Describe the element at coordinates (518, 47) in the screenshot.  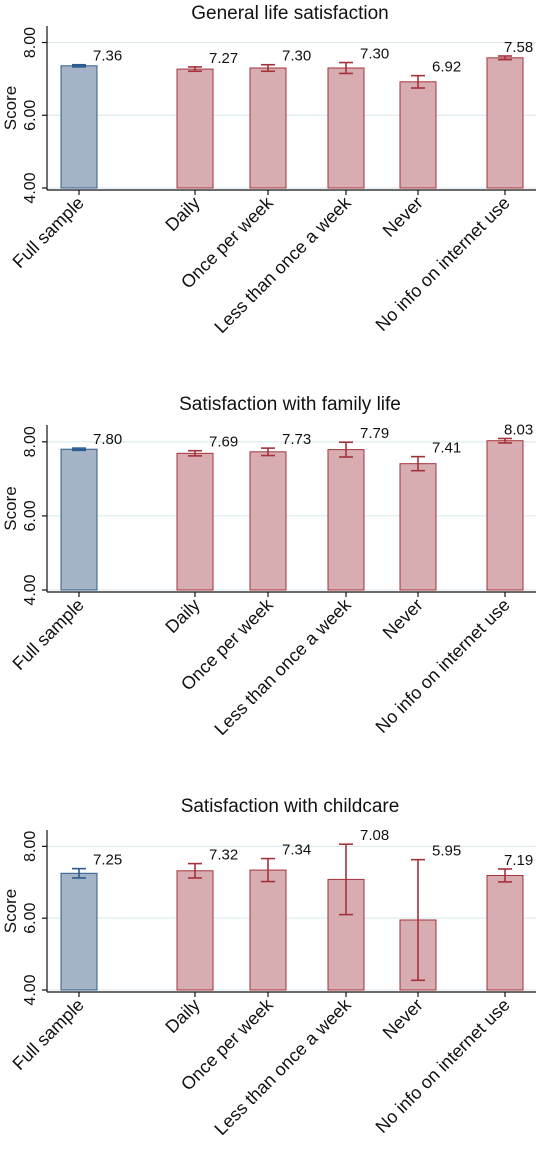
I see `value-label: 7.58` at that location.